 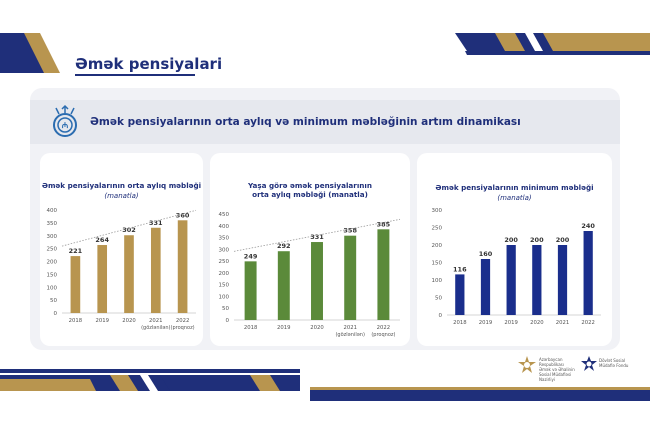 What do you see at coordinates (514, 187) in the screenshot?
I see `chart-title: Əmək pensiyalarının minimum məbləği` at bounding box center [514, 187].